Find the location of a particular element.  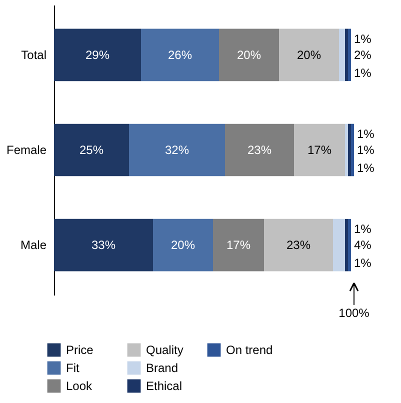

data-label: 29% is located at coordinates (97, 55).